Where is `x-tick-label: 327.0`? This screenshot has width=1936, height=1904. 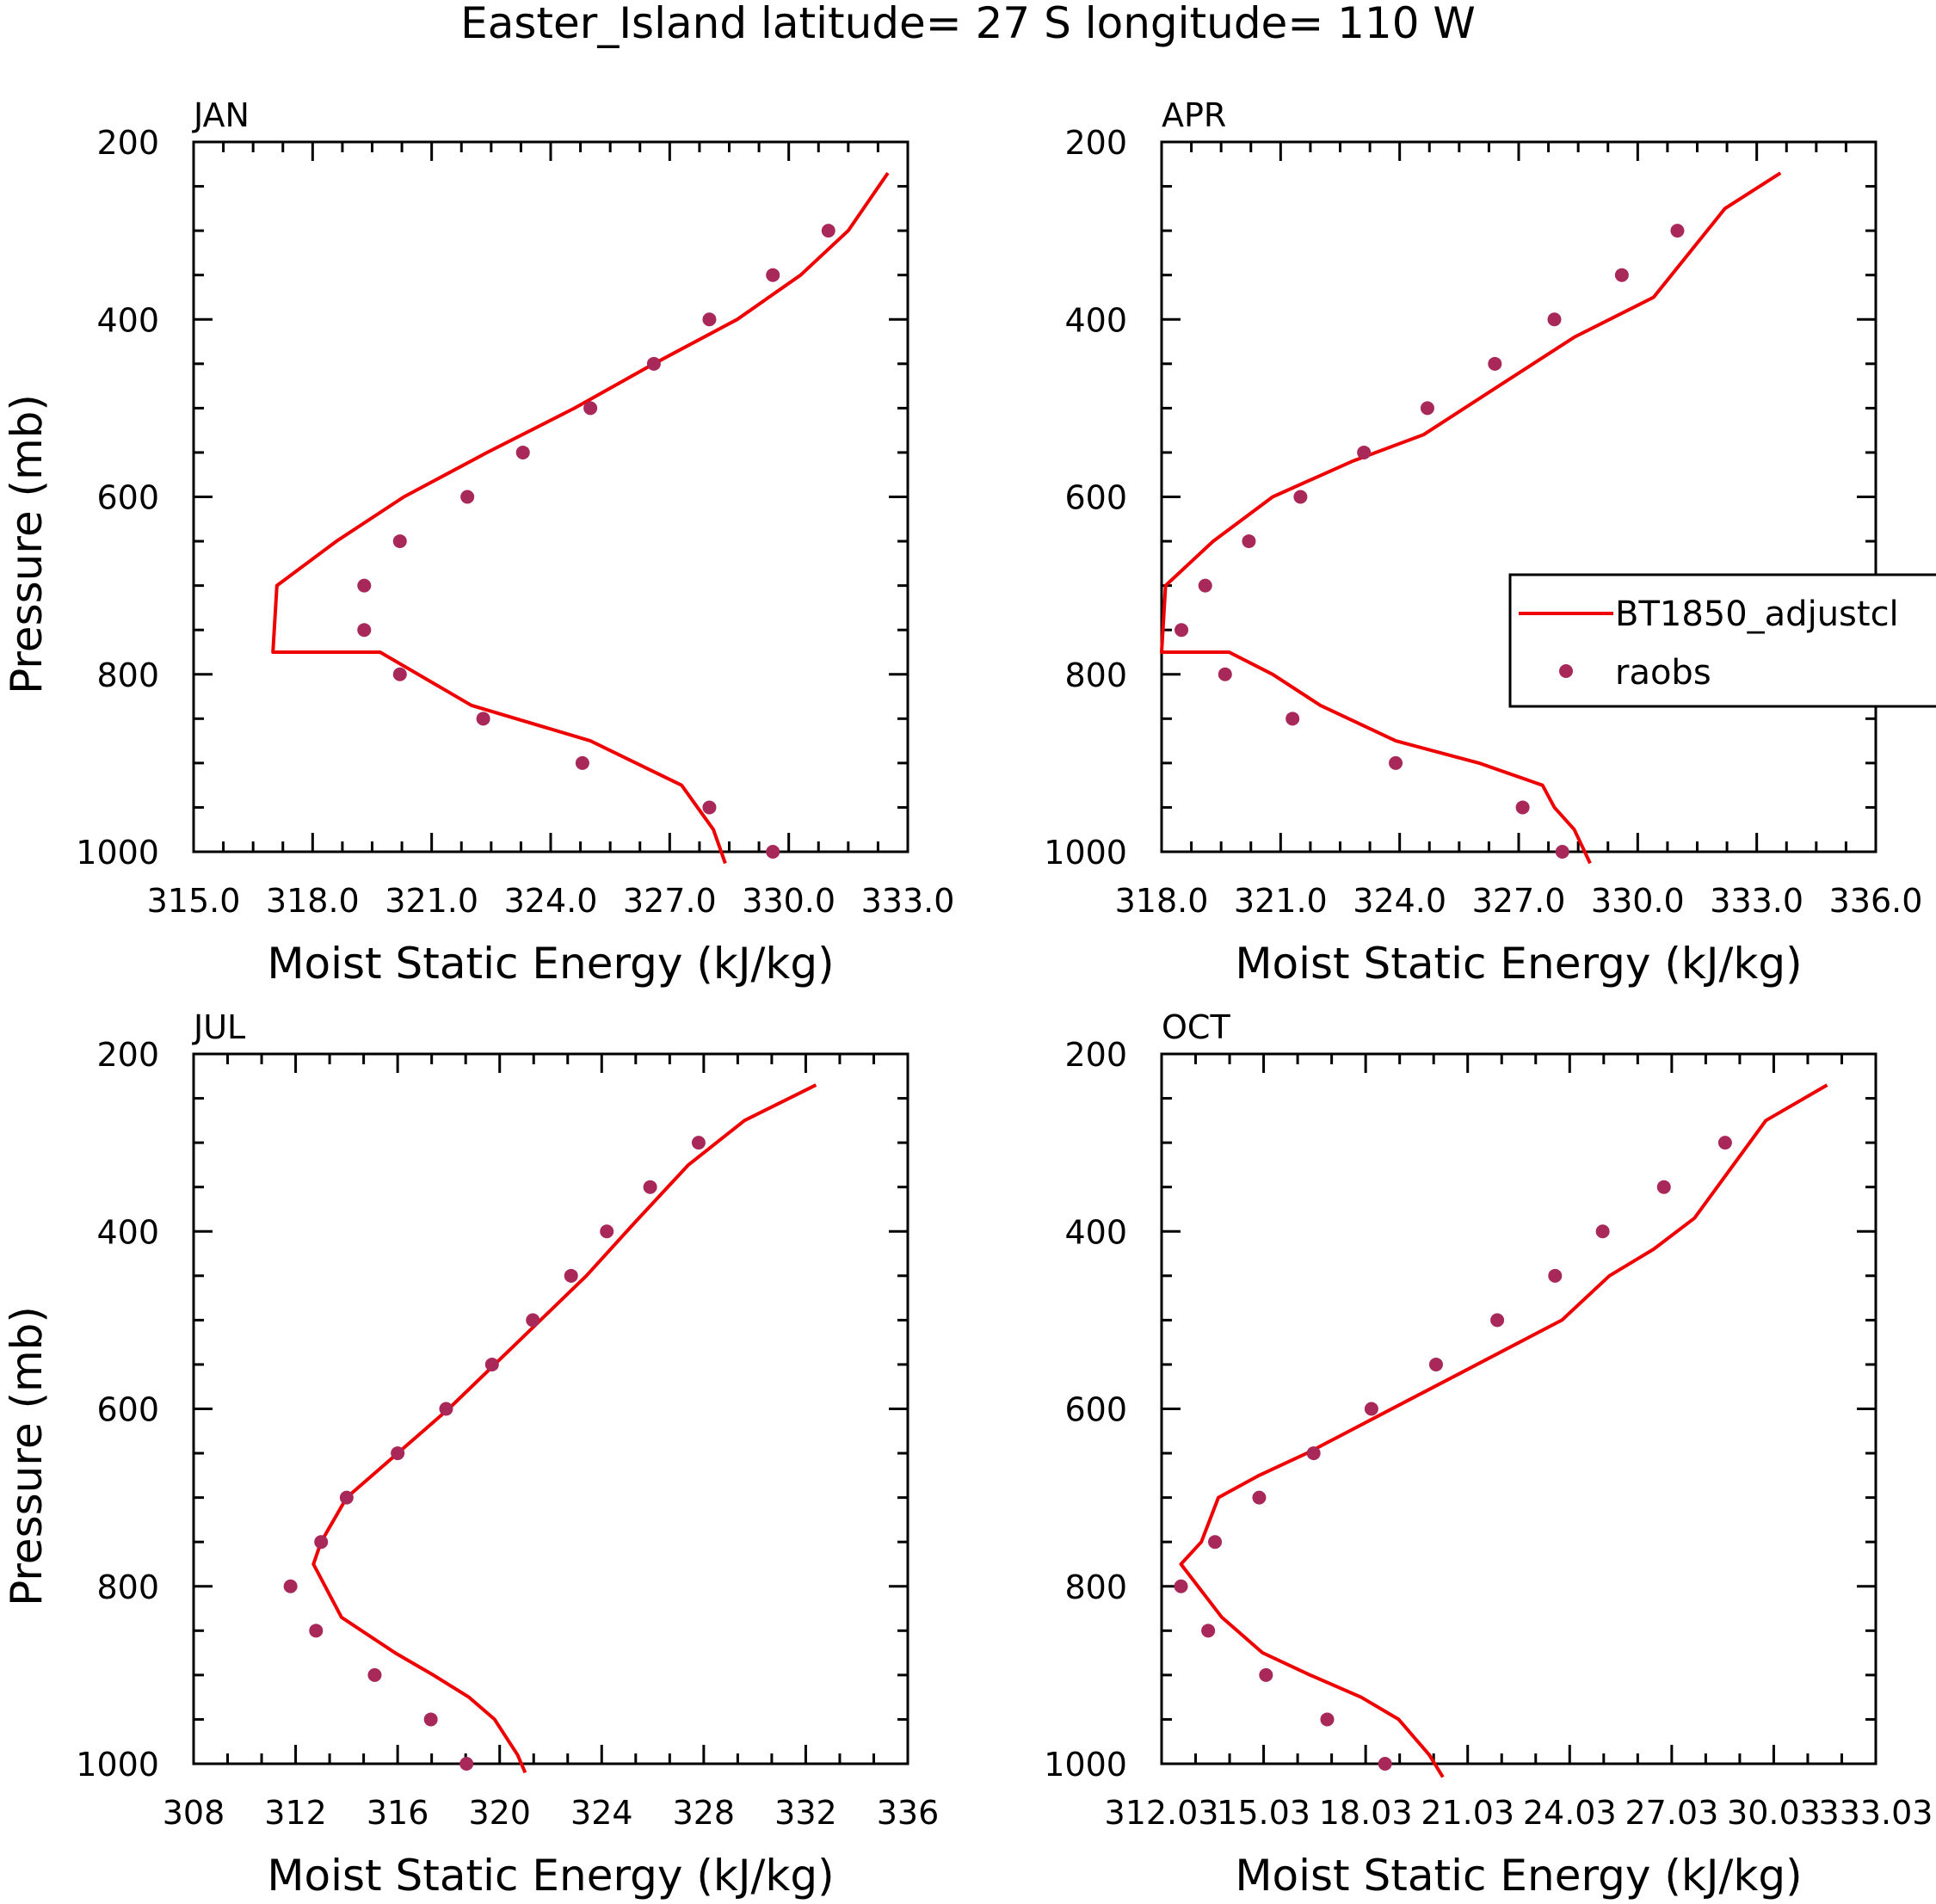 x-tick-label: 327.0 is located at coordinates (1519, 901).